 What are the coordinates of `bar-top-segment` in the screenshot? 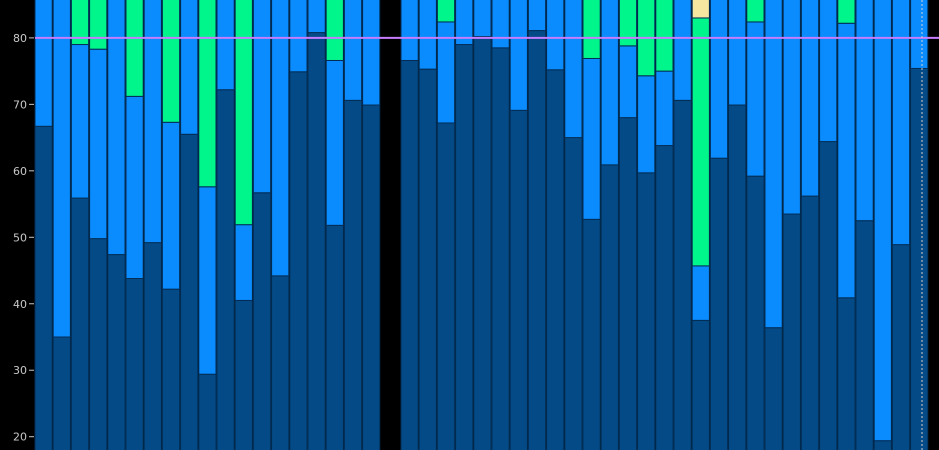 It's located at (700, 9).